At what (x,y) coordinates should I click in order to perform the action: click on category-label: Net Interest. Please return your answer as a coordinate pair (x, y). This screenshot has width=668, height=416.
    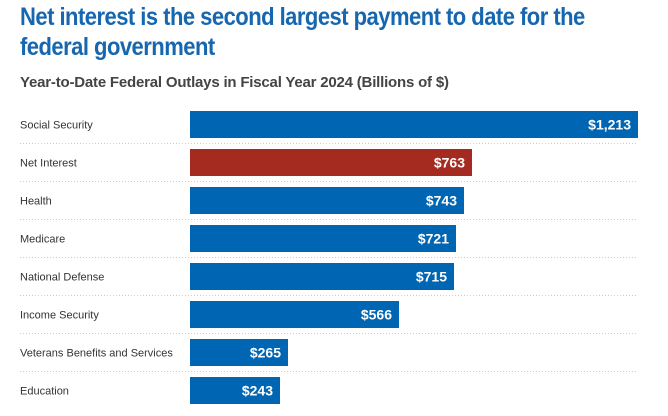
    Looking at the image, I should click on (48, 164).